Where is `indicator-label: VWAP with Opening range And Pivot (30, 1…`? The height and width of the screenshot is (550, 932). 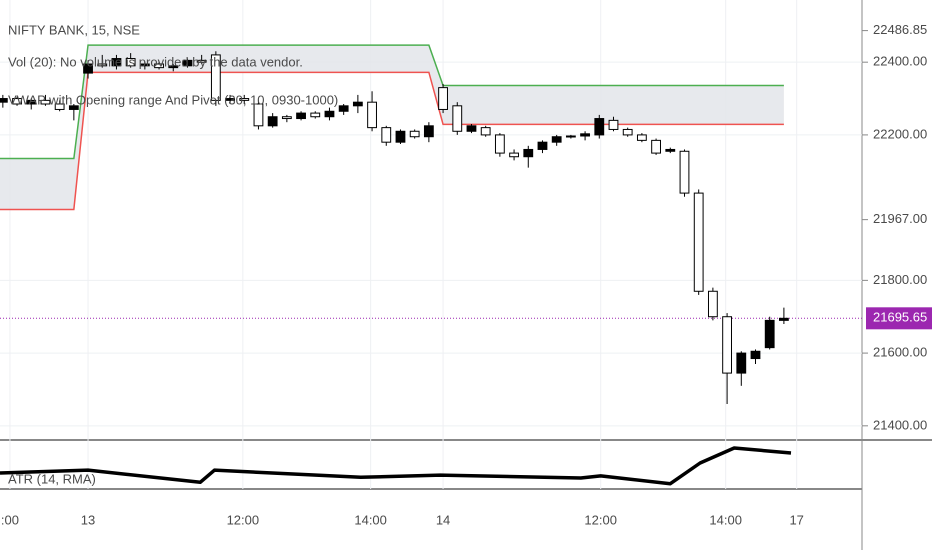 indicator-label: VWAP with Opening range And Pivot (30, 1… is located at coordinates (173, 99).